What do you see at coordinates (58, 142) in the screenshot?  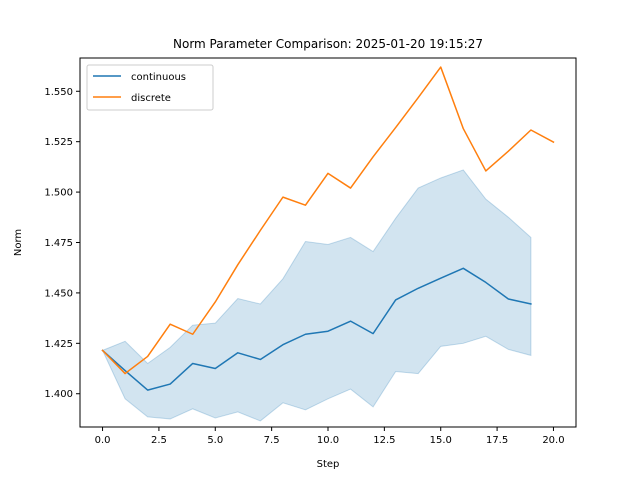 I see `y-tick-label: 1.525` at bounding box center [58, 142].